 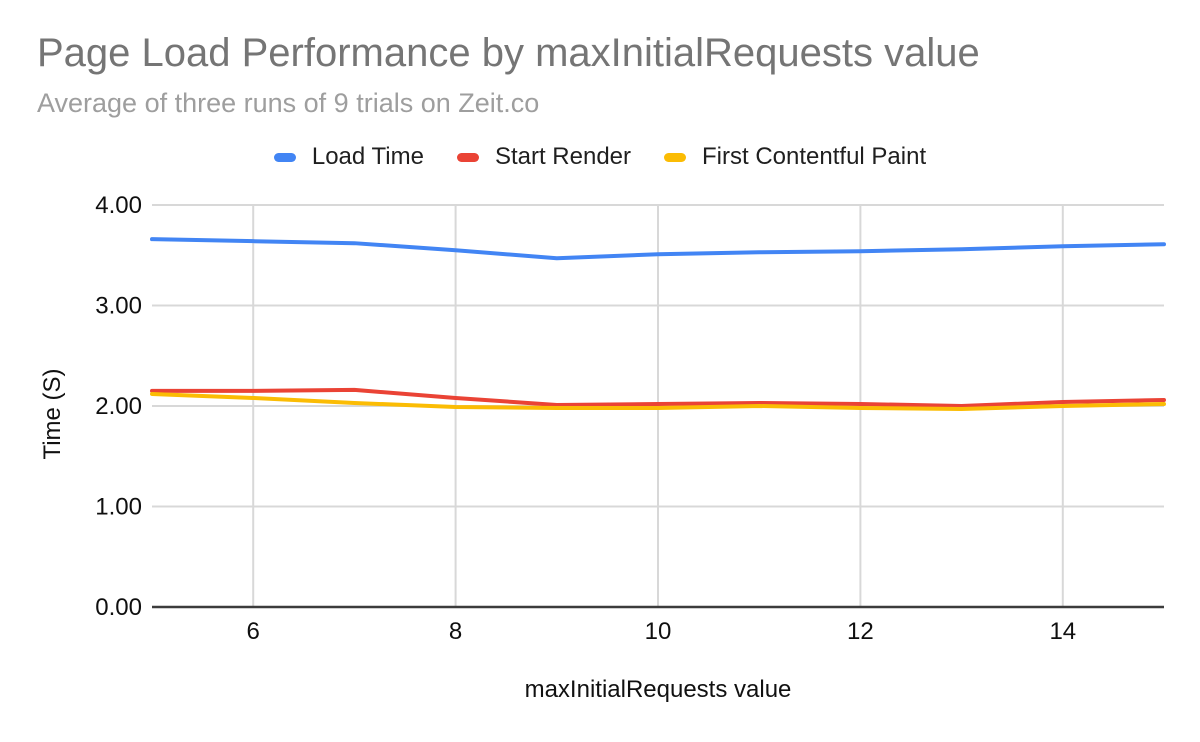 I want to click on legend-swatch-load-time-icon, so click(x=284, y=157).